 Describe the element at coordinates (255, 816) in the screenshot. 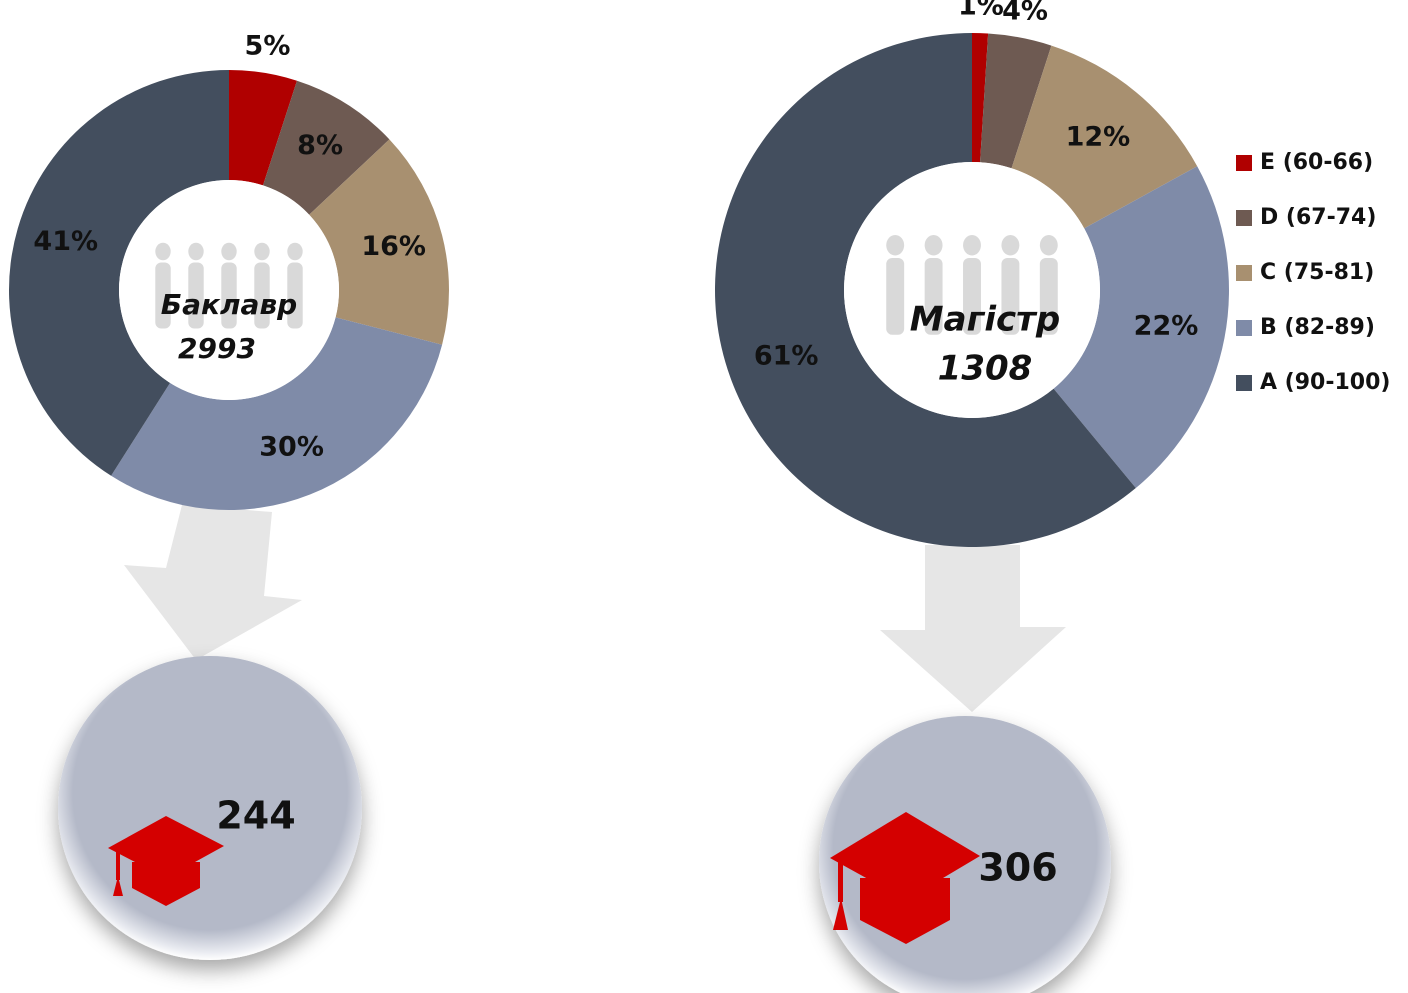

I see `graduates-count: 244` at that location.